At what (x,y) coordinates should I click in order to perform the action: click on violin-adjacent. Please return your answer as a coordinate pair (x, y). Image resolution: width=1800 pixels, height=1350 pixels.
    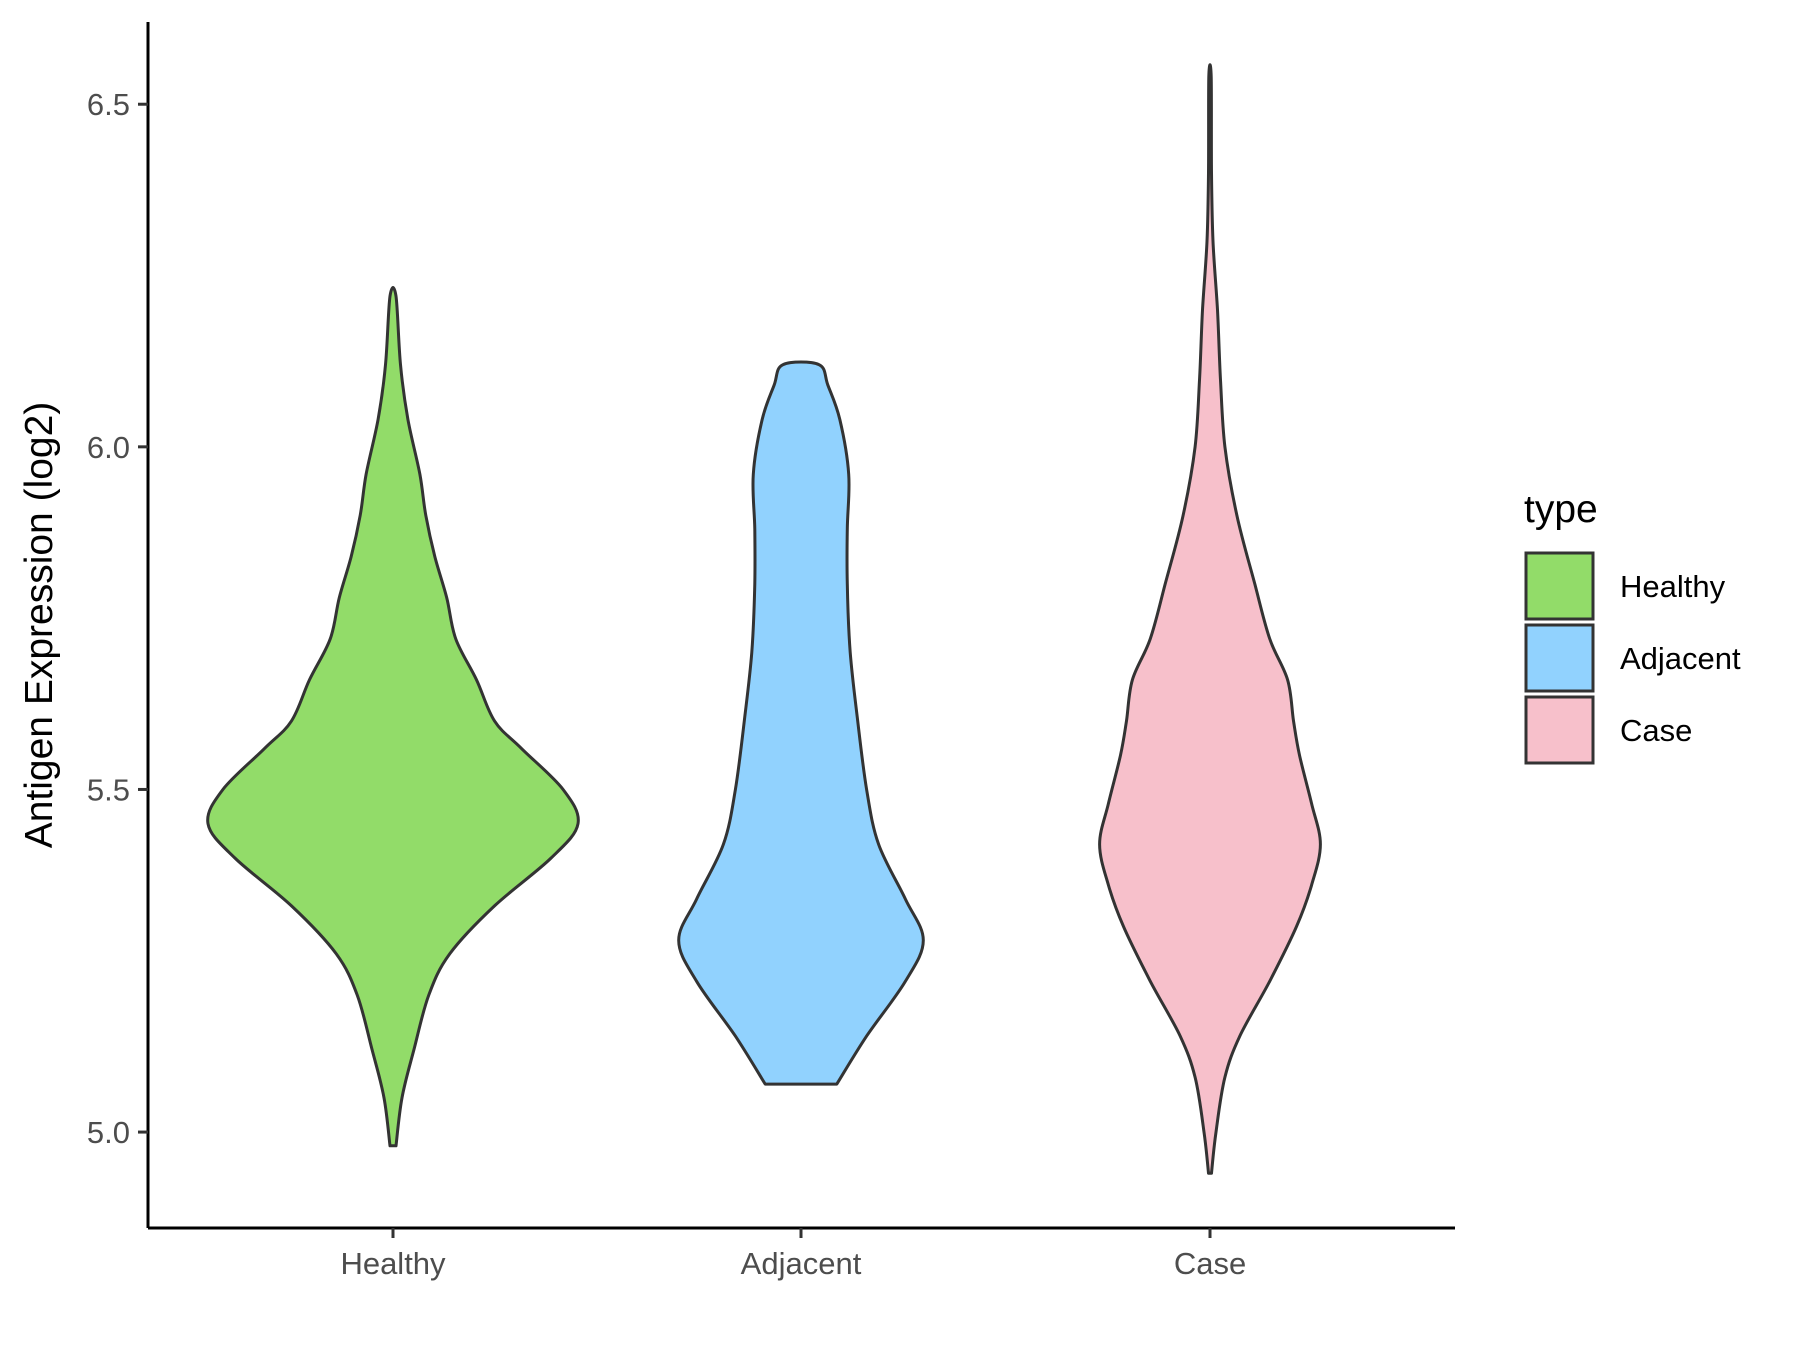
    Looking at the image, I should click on (801, 723).